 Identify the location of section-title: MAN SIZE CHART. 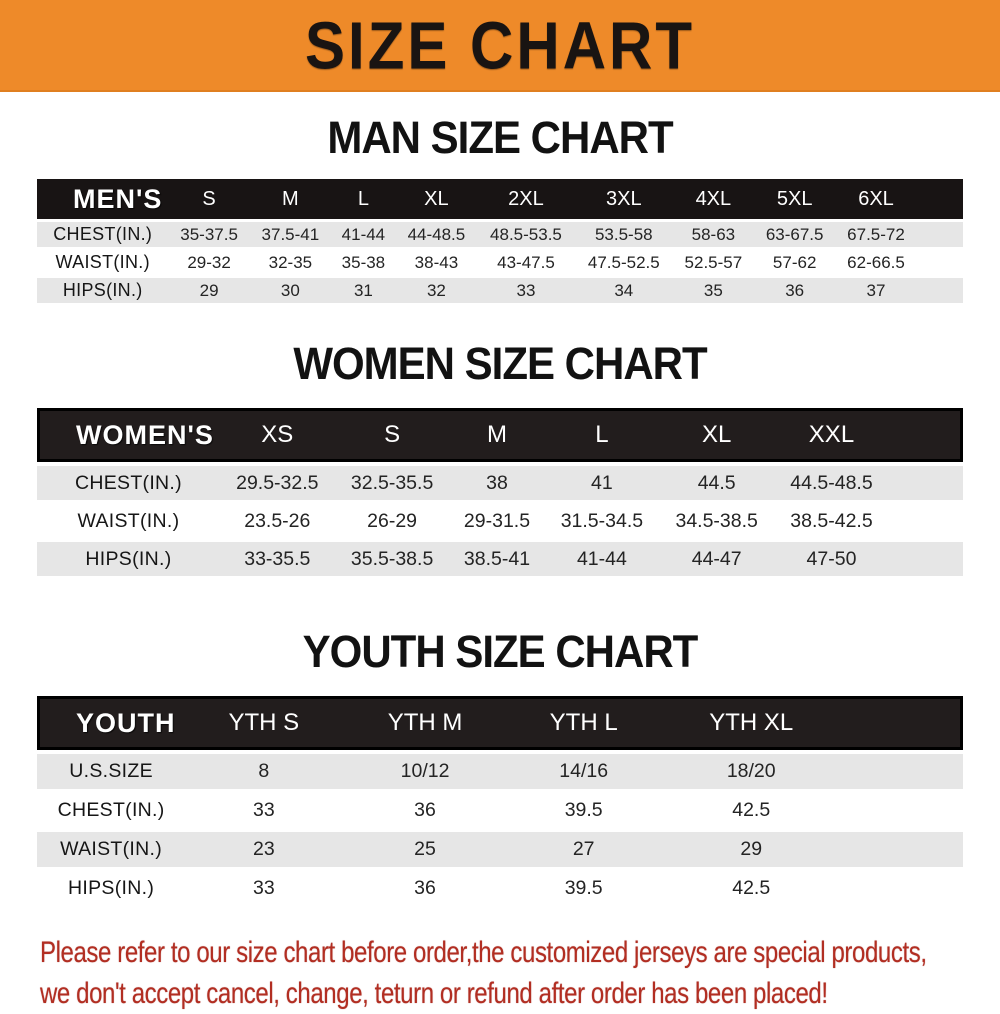
(500, 137).